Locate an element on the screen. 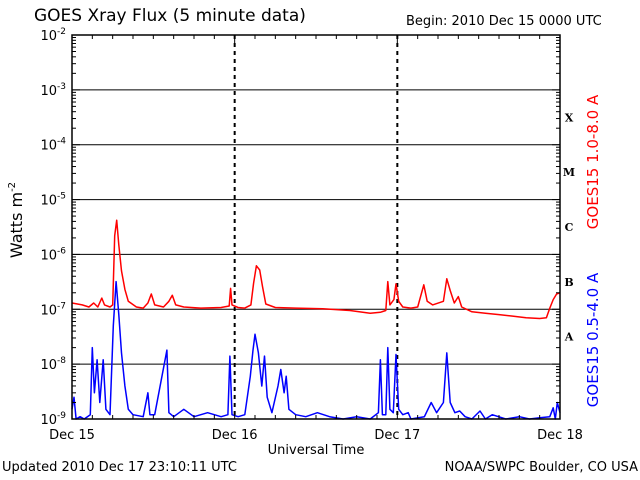  y-tick-label: 10⁻³ is located at coordinates (53, 90).